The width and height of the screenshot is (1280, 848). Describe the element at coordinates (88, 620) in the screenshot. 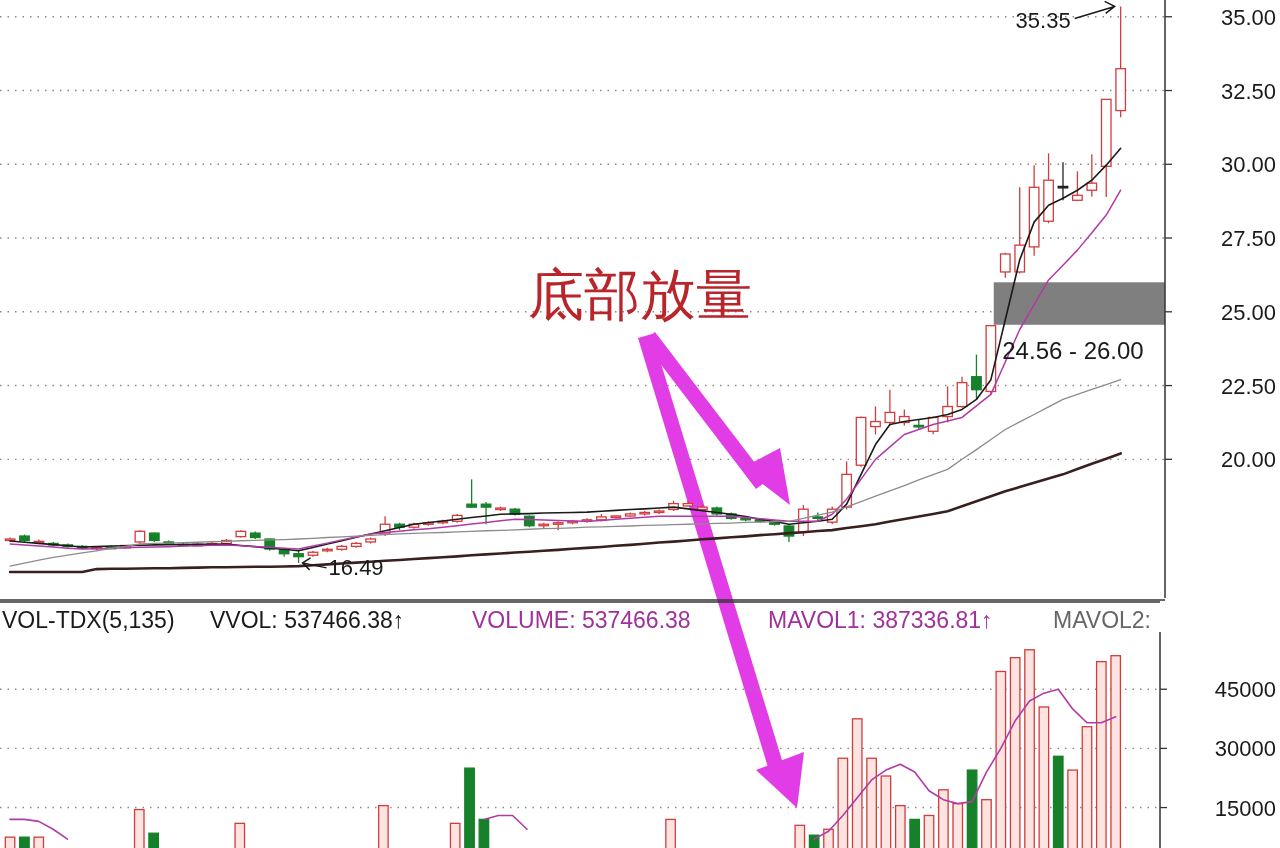

I see `text: VOL-TDX(5,135)` at that location.